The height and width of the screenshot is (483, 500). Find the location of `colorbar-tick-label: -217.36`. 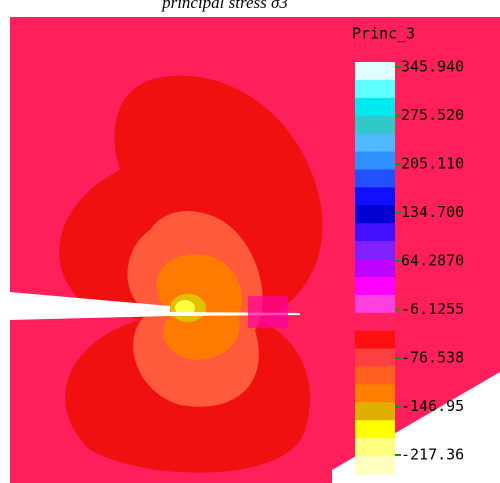

colorbar-tick-label: -217.36 is located at coordinates (432, 455).